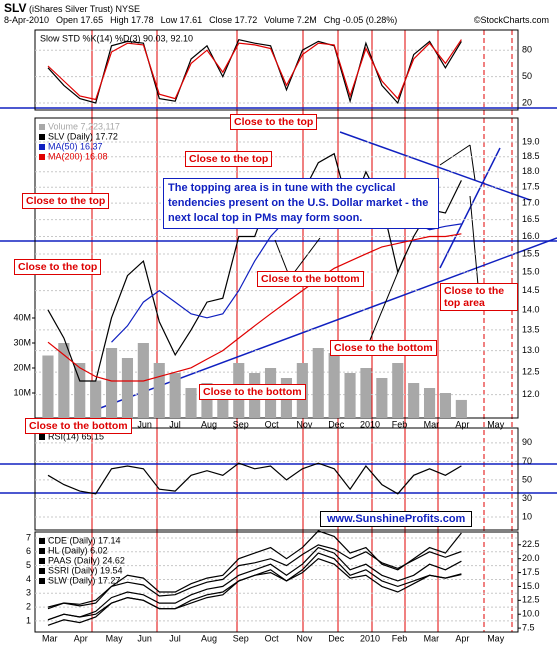 Image resolution: width=557 pixels, height=650 pixels. Describe the element at coordinates (83, 136) in the screenshot. I see `legend-entry: SLV (Daily) 17.72` at that location.